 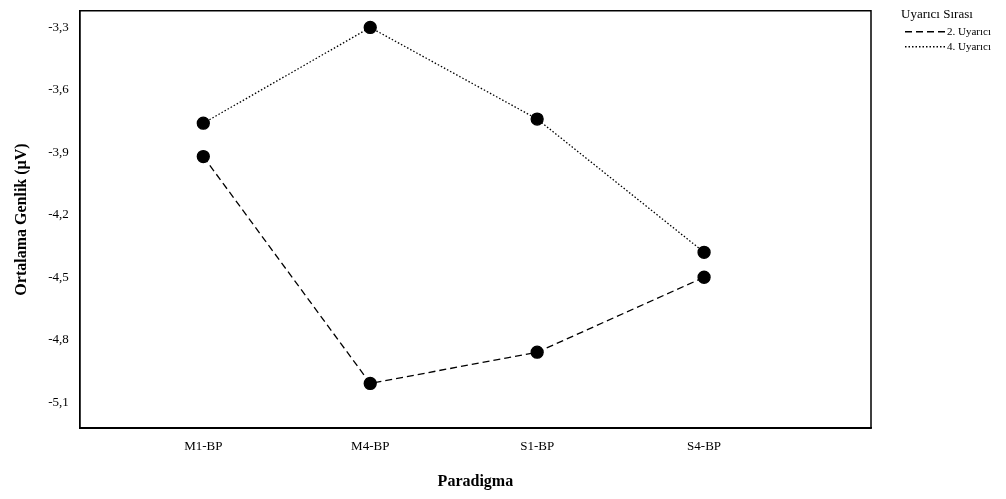 What do you see at coordinates (59, 89) in the screenshot?
I see `y-tick-label: -3,6` at bounding box center [59, 89].